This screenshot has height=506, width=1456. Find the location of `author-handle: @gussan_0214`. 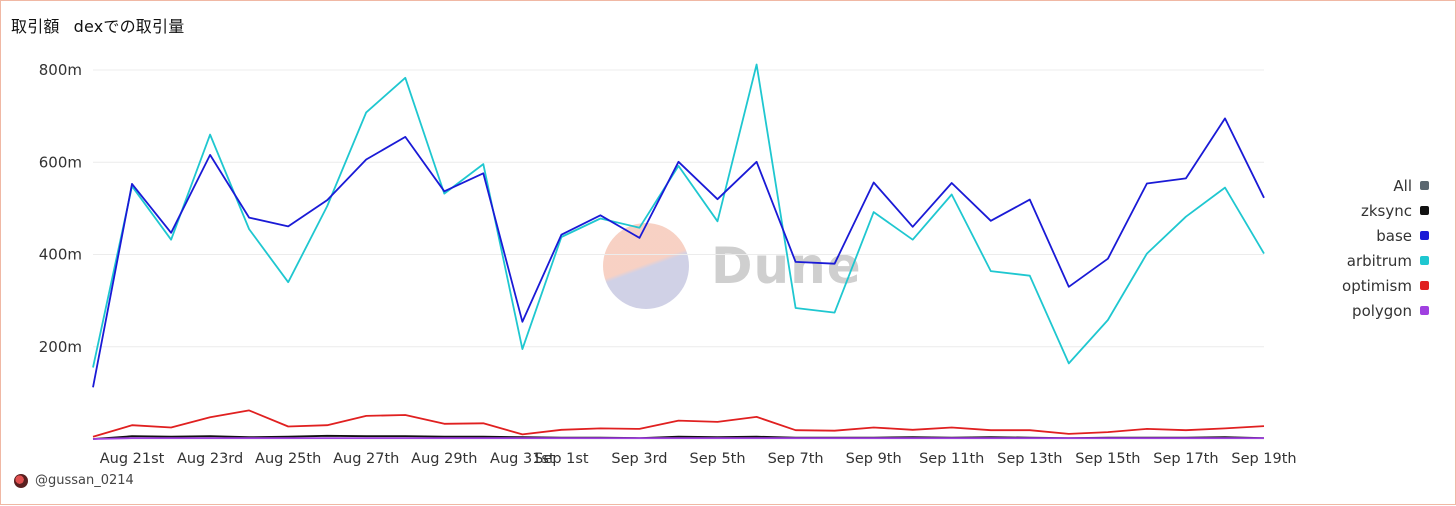

author-handle: @gussan_0214 is located at coordinates (84, 480).